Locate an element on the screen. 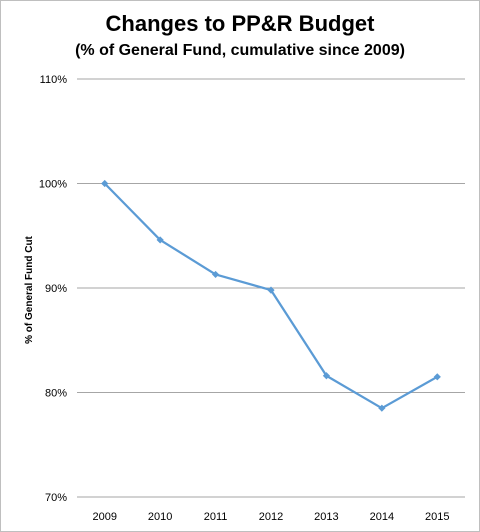  y-tick-label: 110% is located at coordinates (54, 80).